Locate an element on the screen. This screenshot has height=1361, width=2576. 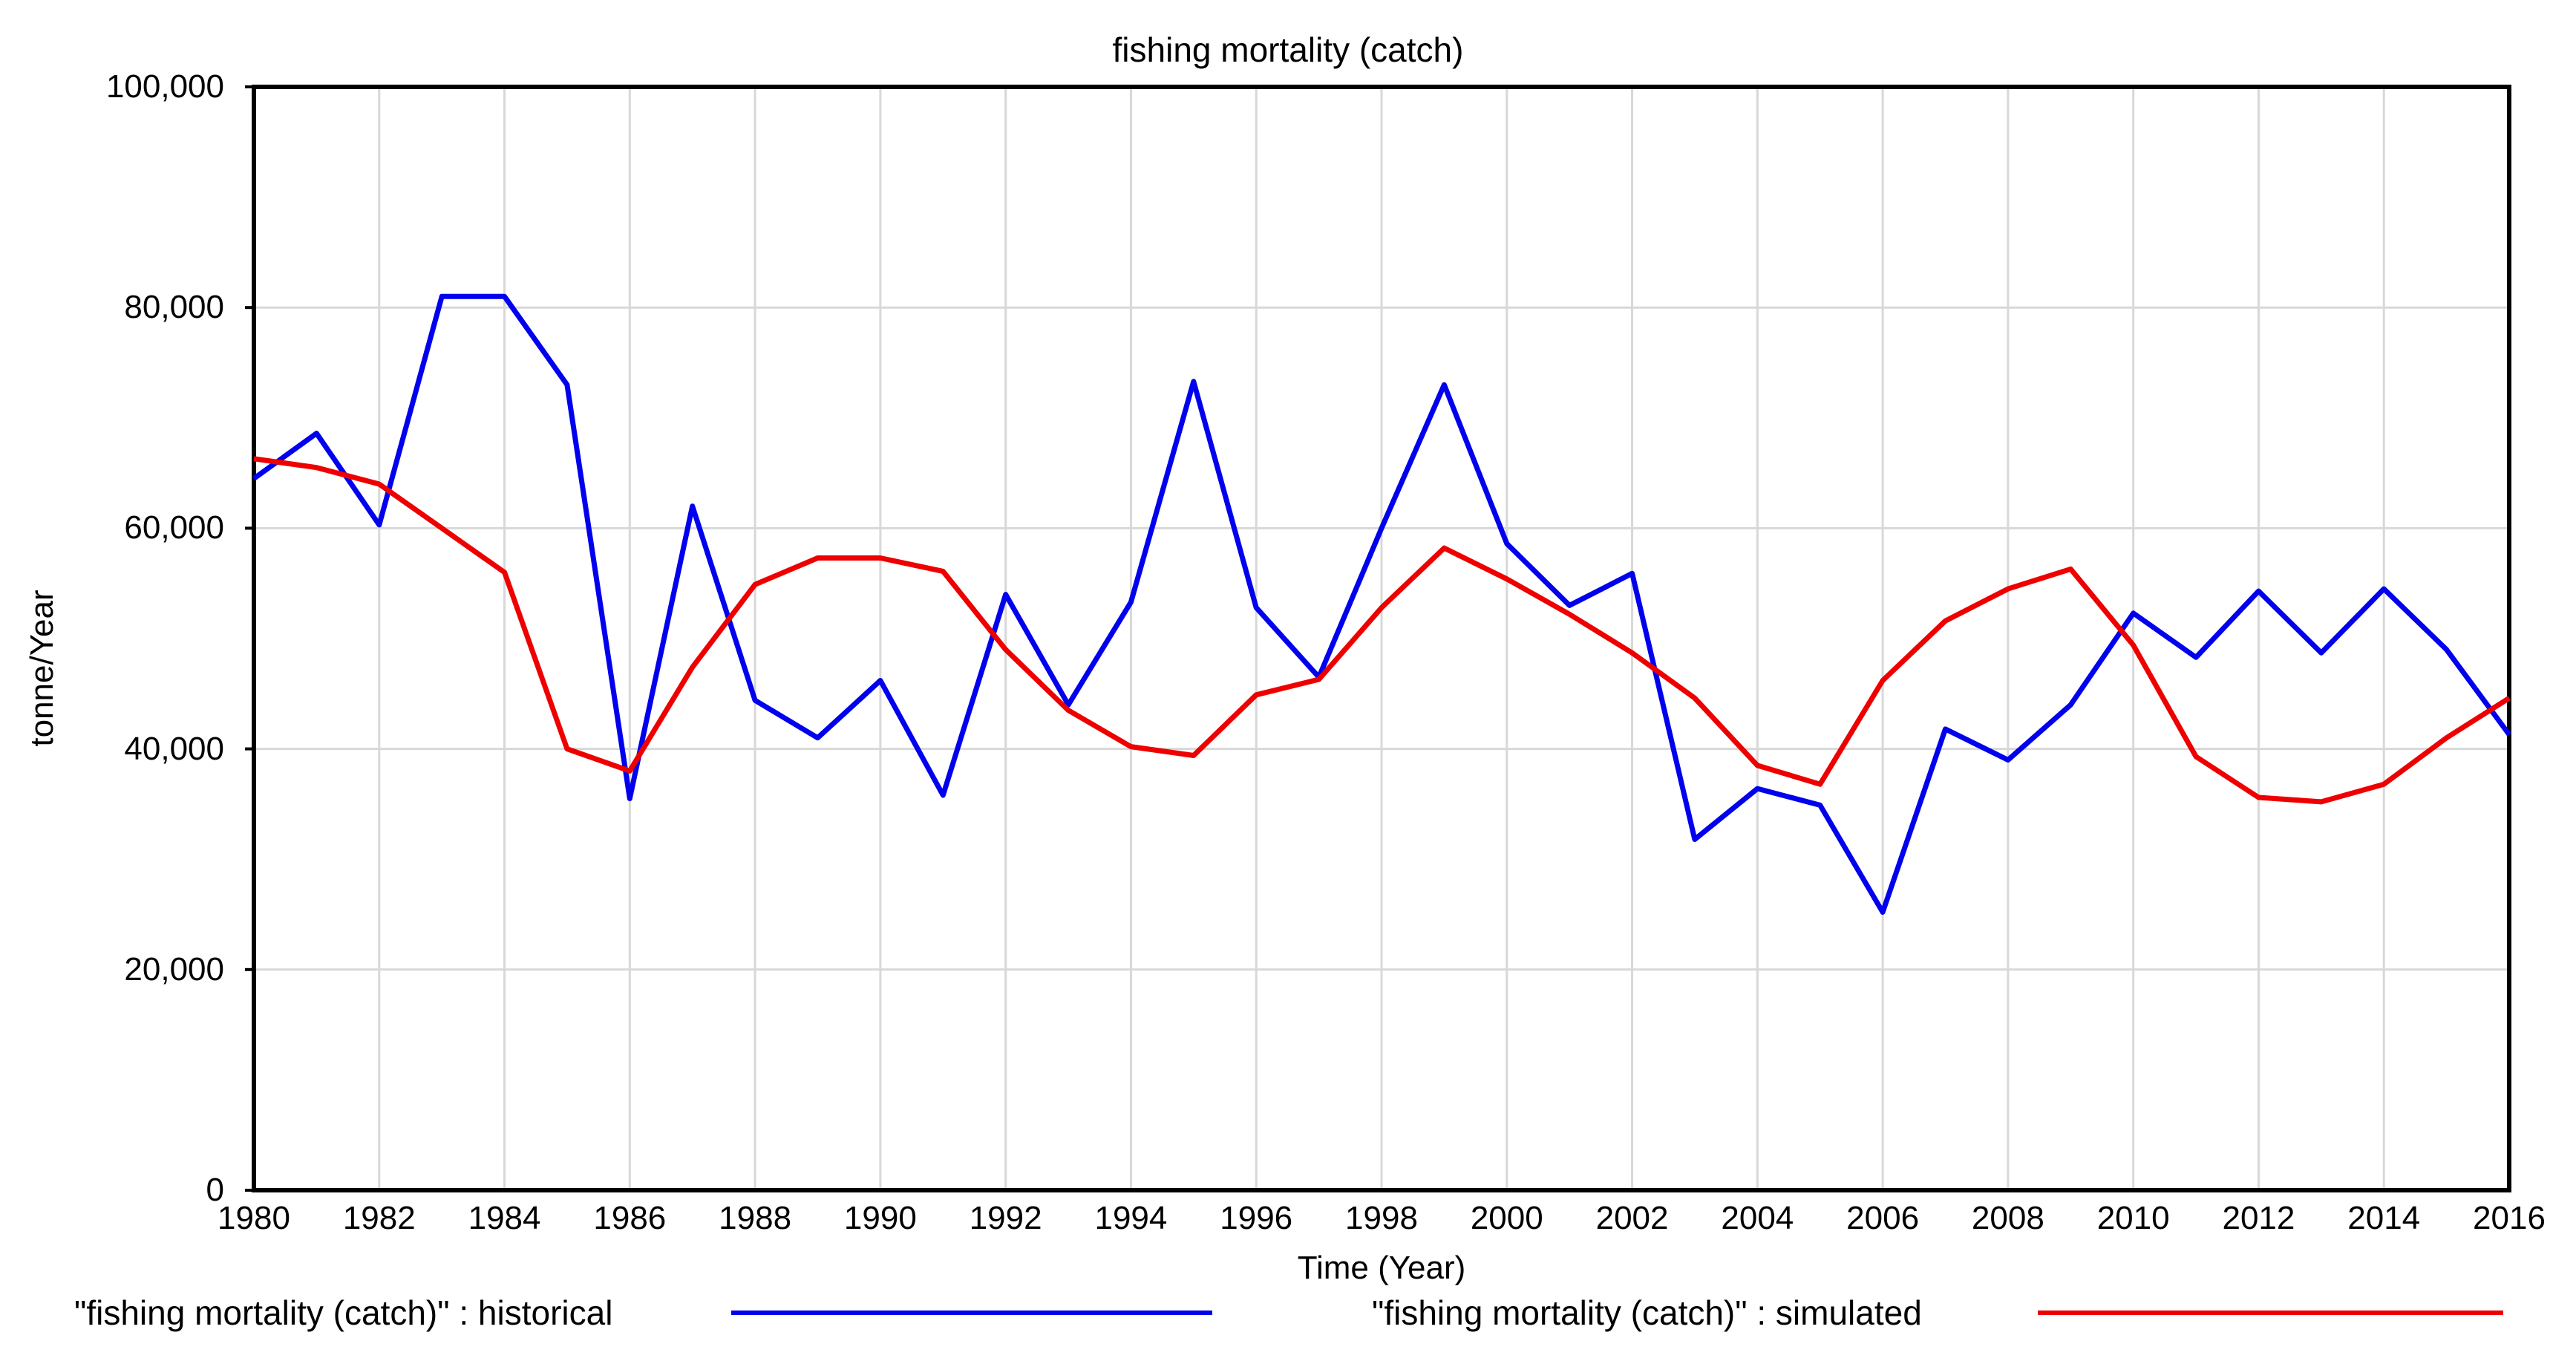
x-tick-label: 1988 is located at coordinates (755, 1218).